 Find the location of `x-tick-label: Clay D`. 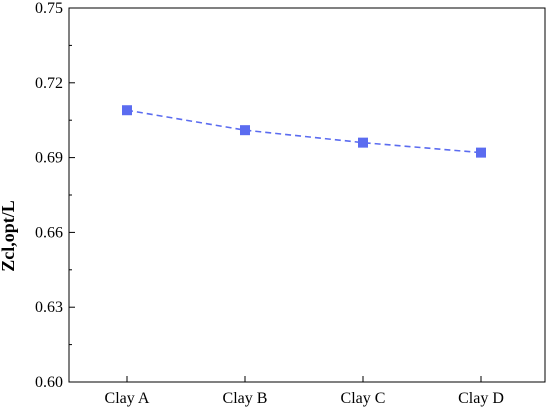

x-tick-label: Clay D is located at coordinates (481, 398).